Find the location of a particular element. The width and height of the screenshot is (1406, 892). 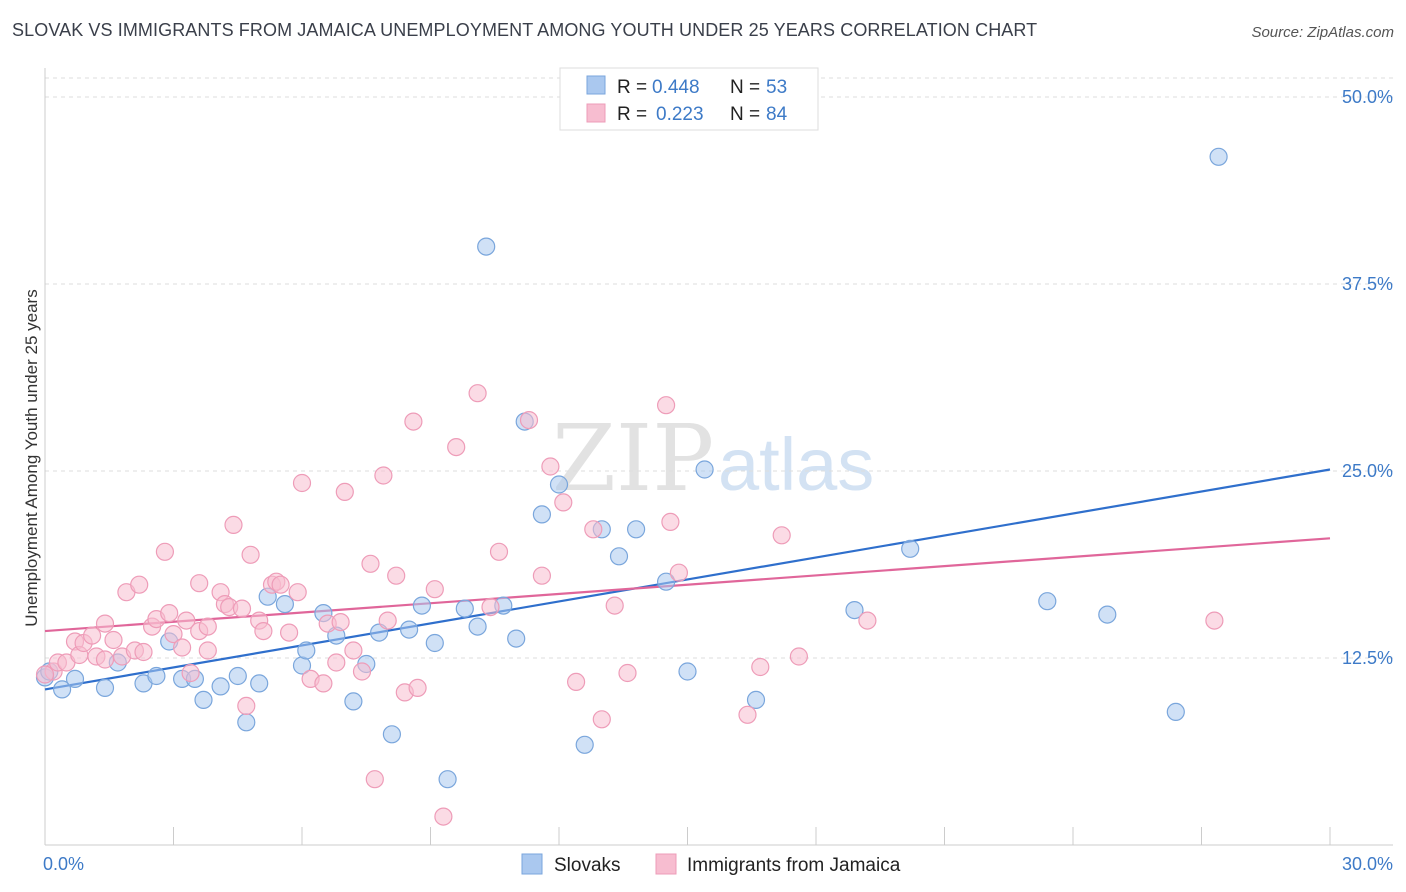

trend-line-jamaica is located at coordinates (687, 585).